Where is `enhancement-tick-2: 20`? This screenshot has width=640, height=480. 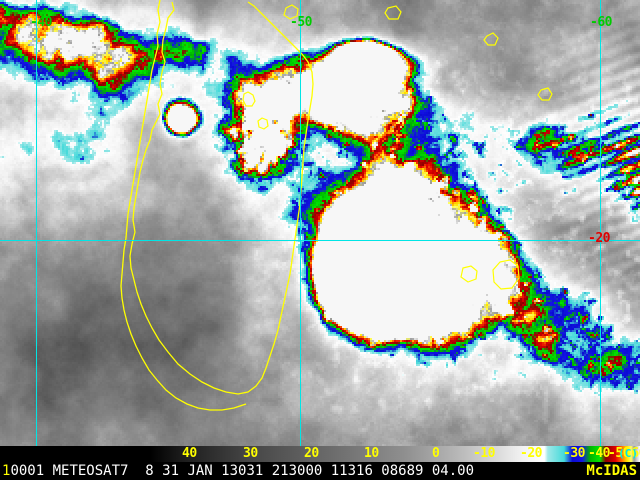 enhancement-tick-2: 20 is located at coordinates (311, 453).